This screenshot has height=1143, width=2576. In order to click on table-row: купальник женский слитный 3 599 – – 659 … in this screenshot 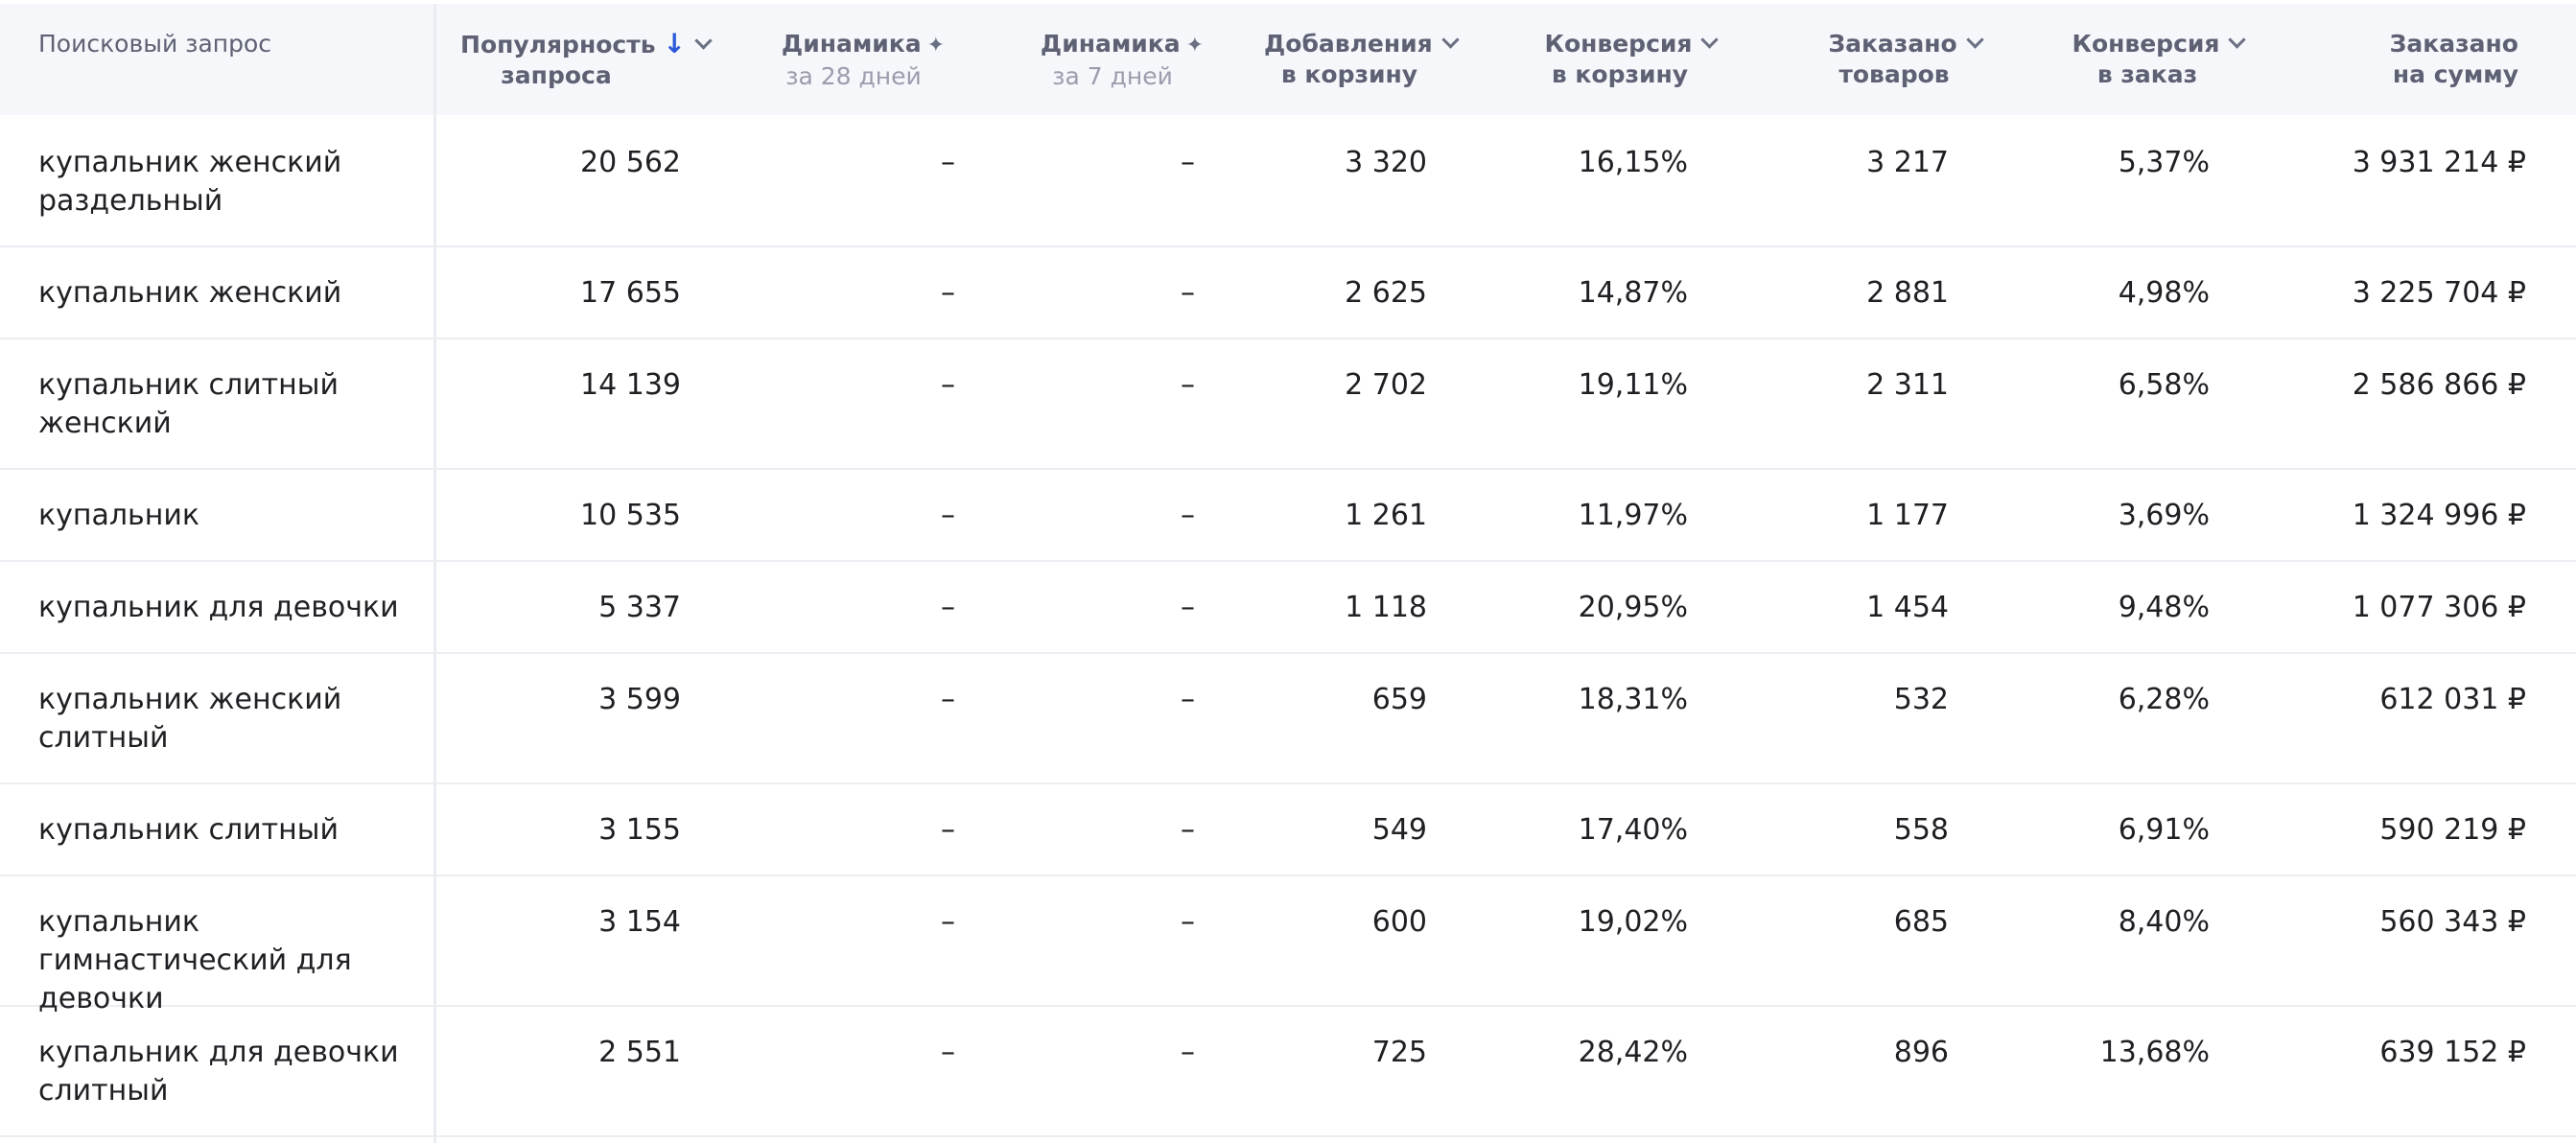, I will do `click(1288, 718)`.